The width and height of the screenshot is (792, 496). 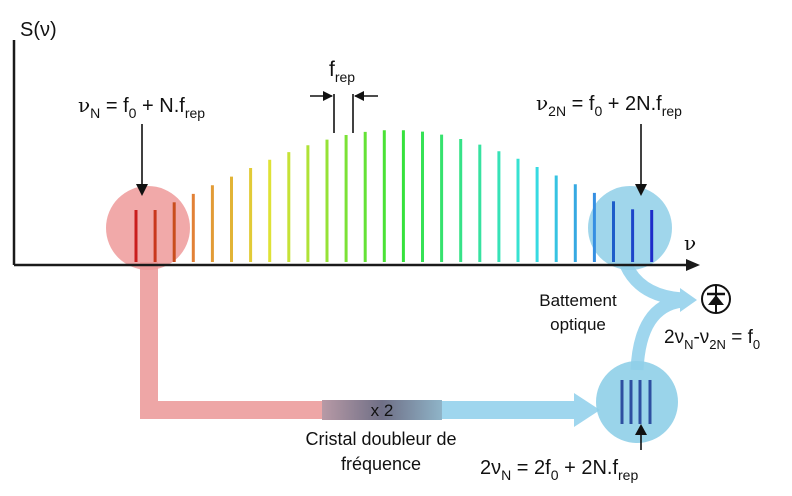 I want to click on frep-label: frep, so click(x=342, y=71).